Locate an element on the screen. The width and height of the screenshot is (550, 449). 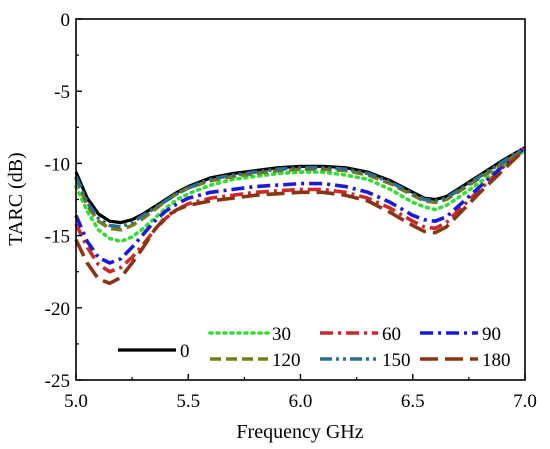
y-tick-label: -5 is located at coordinates (62, 92).